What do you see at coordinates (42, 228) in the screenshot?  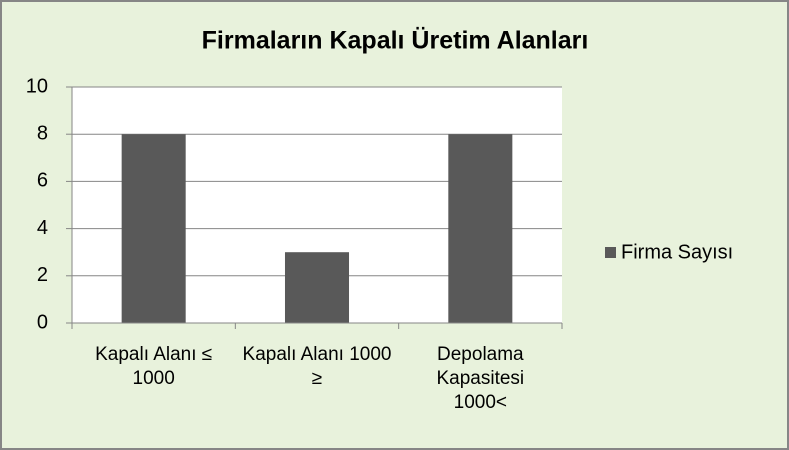 I see `y-tick-label: 4` at bounding box center [42, 228].